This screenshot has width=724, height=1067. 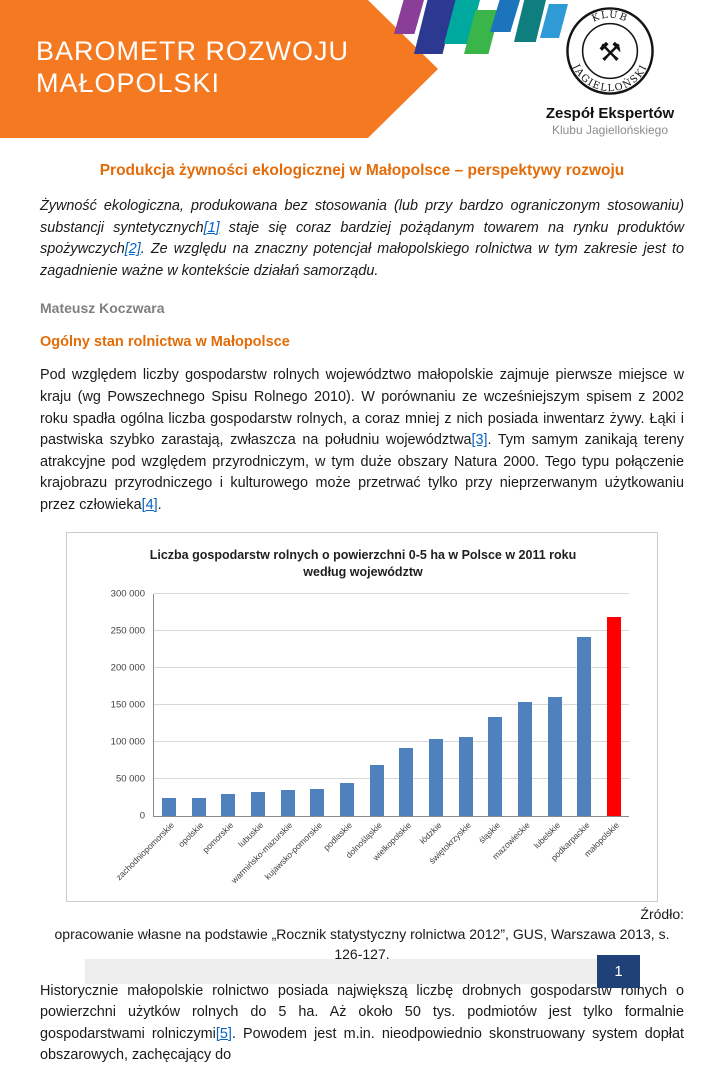 I want to click on bar-wielkopolskie, so click(x=406, y=782).